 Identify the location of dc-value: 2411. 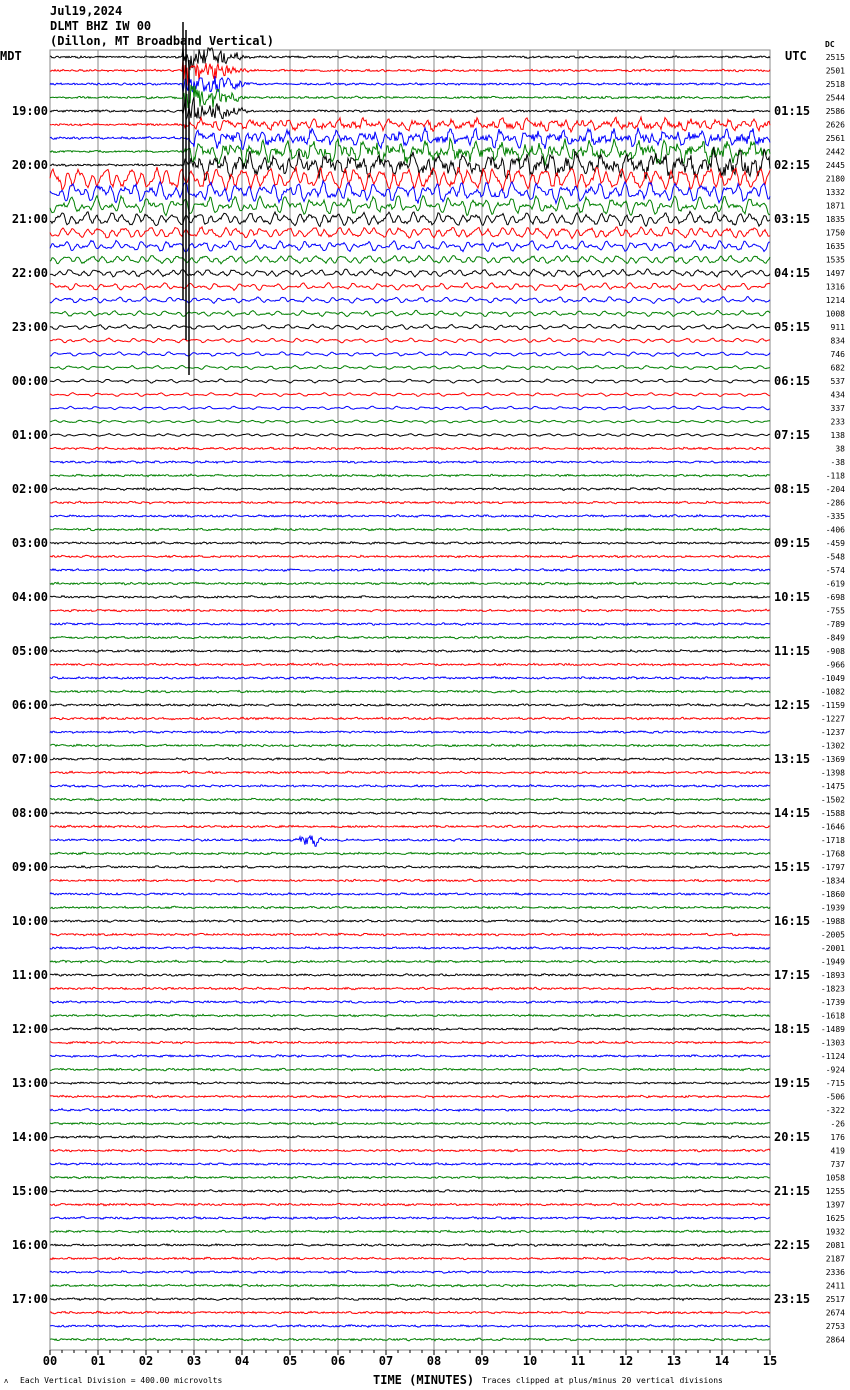
(835, 1286).